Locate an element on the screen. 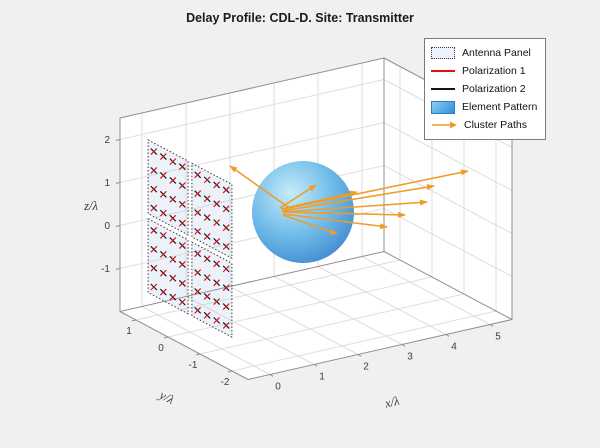  x-tick-label: 1 is located at coordinates (322, 377).